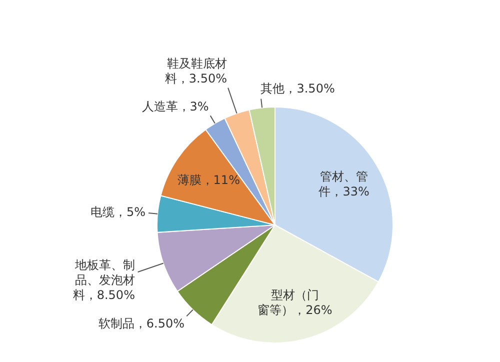  Describe the element at coordinates (208, 179) in the screenshot. I see `slice-label: 薄膜，11%` at that location.